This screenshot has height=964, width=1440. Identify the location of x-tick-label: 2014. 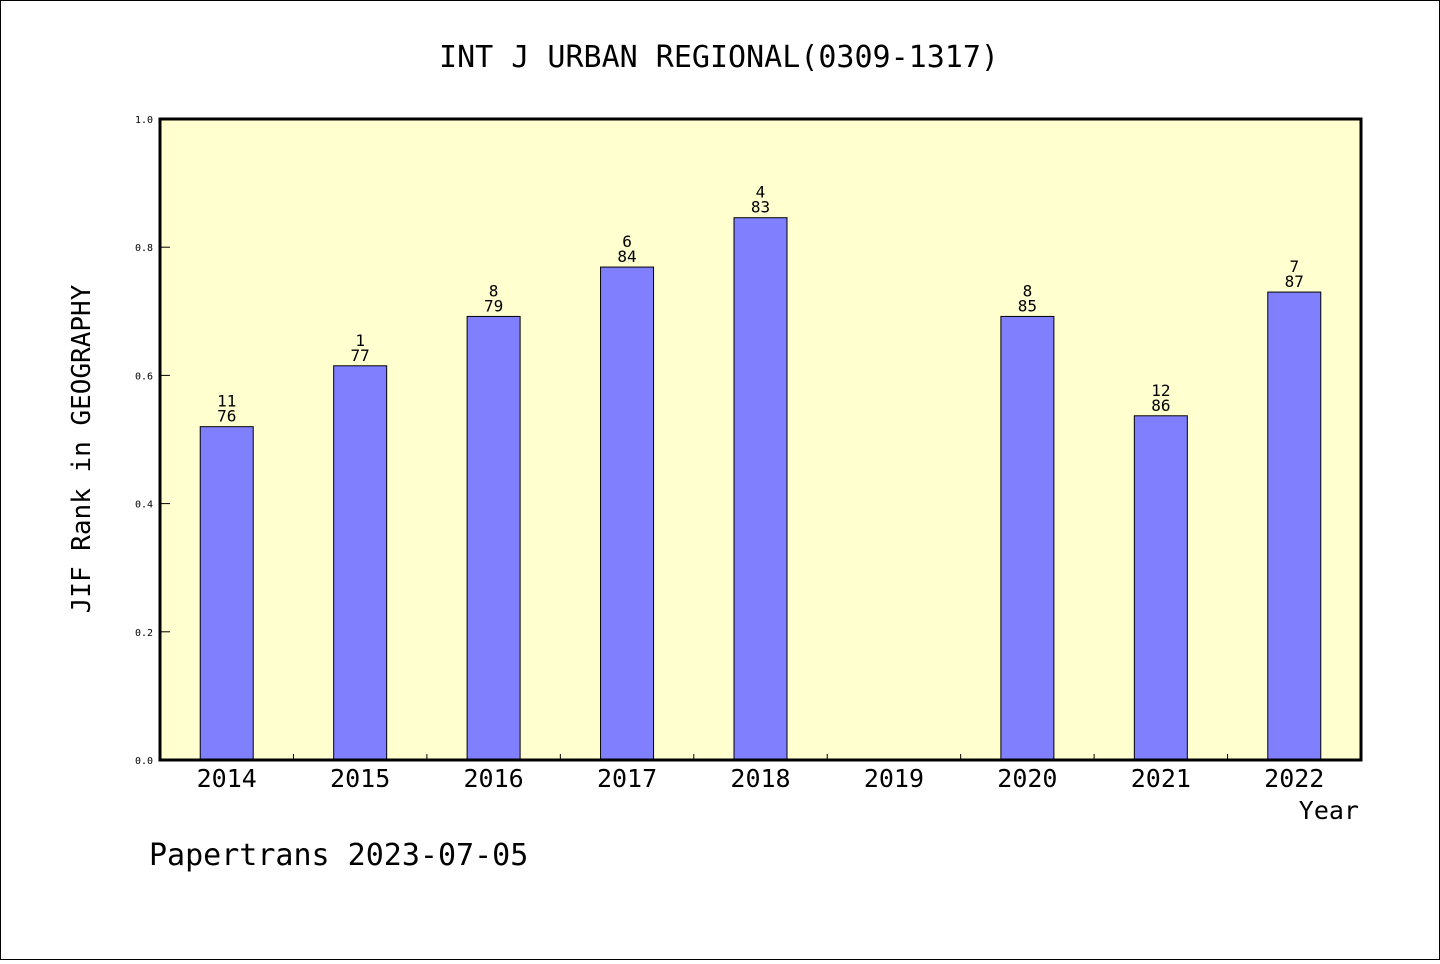
(227, 778).